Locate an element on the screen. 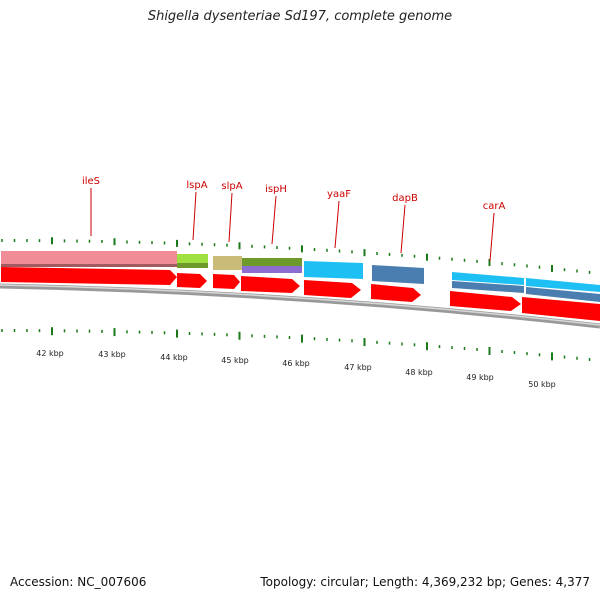  feature-lspA is located at coordinates (192, 258).